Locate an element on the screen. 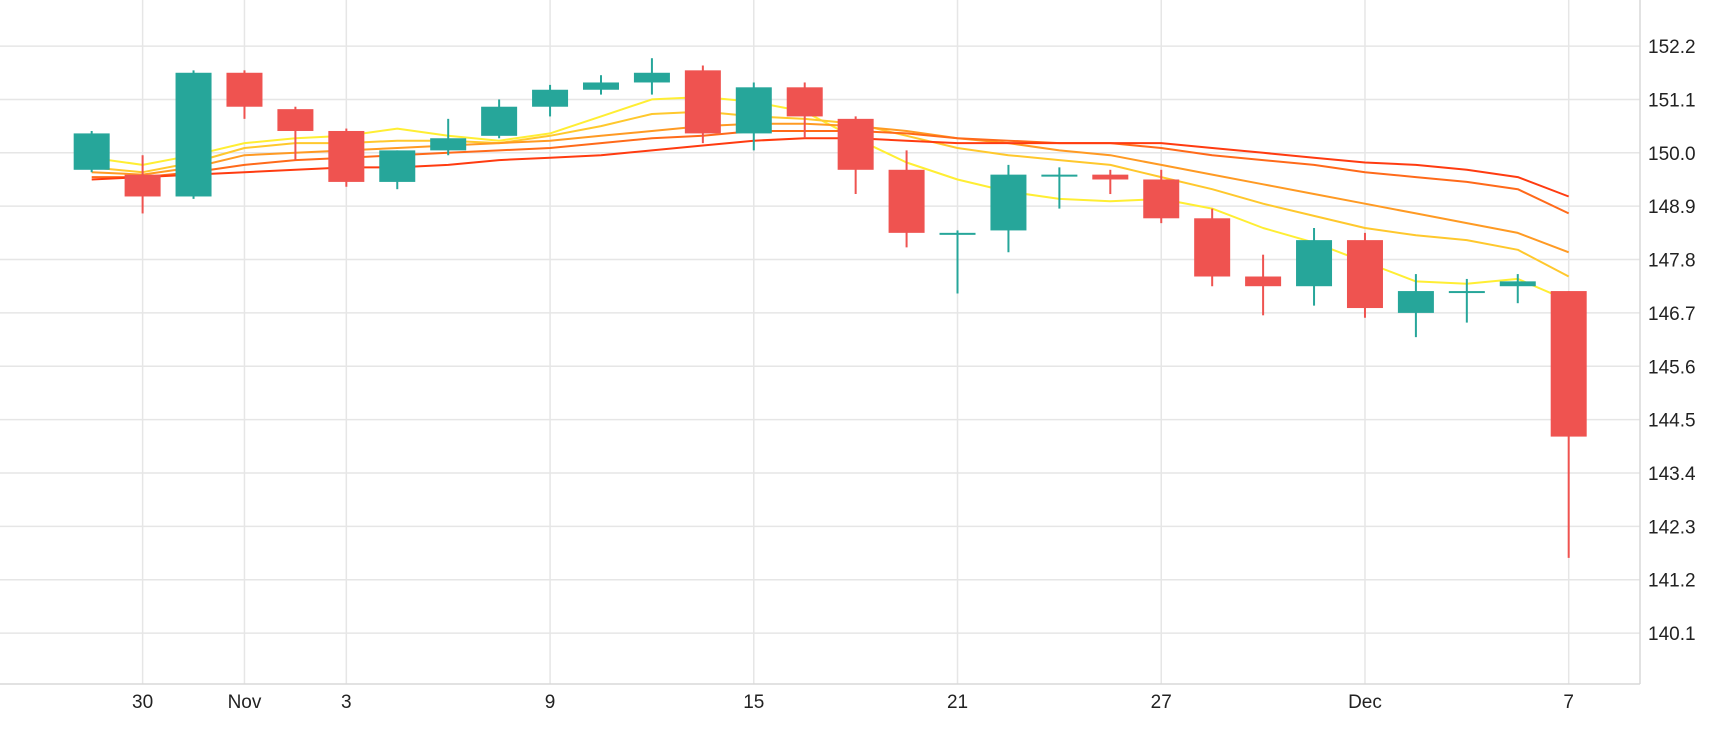 This screenshot has width=1730, height=730. y-tick-label: 152.2 is located at coordinates (1672, 47).